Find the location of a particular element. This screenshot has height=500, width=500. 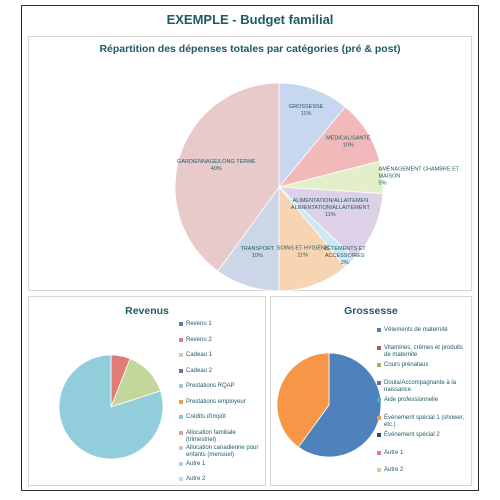

grossesse-legend-item: Cours prénataux is located at coordinates (402, 365).